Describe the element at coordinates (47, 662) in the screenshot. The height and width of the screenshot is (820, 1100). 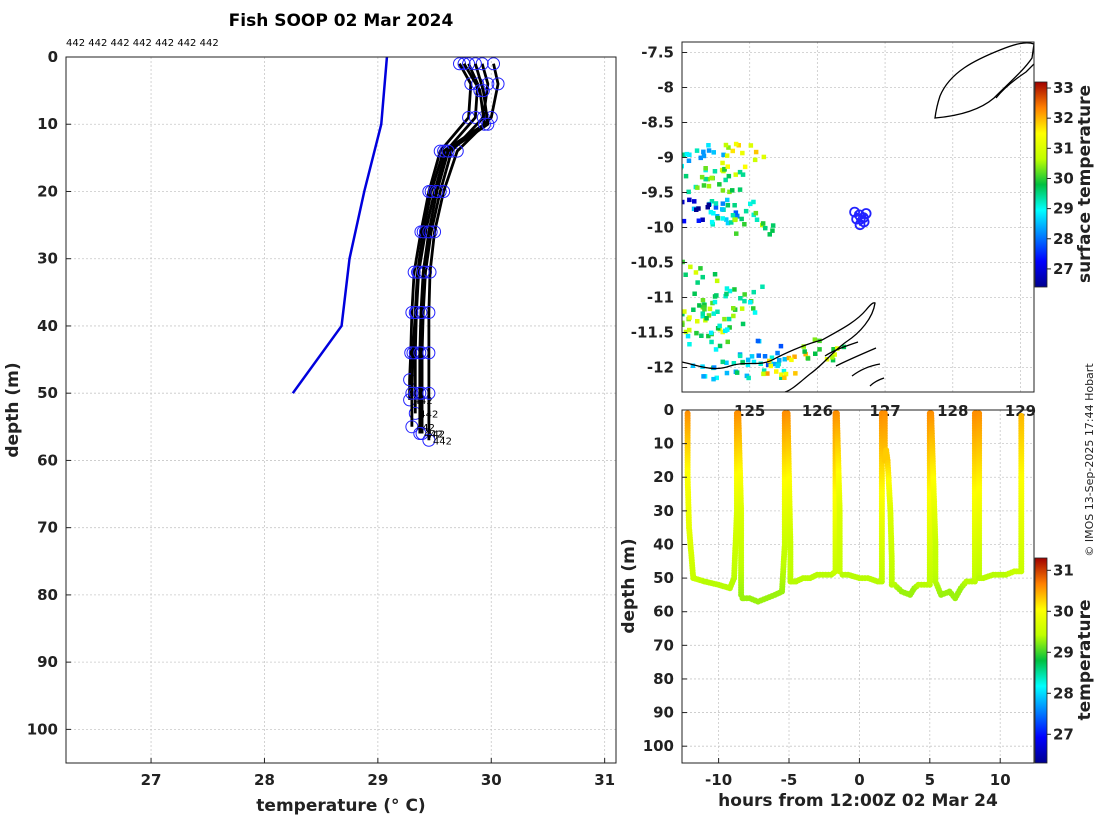
I see `profile-y-tick-label: 90` at that location.